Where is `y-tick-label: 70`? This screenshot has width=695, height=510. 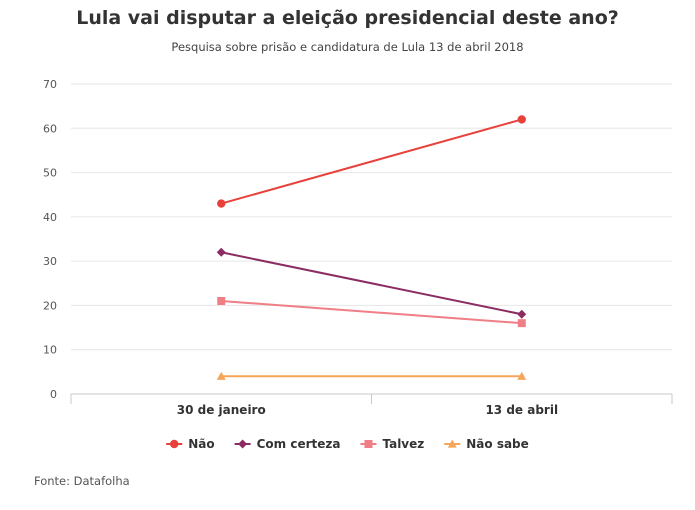 y-tick-label: 70 is located at coordinates (50, 84).